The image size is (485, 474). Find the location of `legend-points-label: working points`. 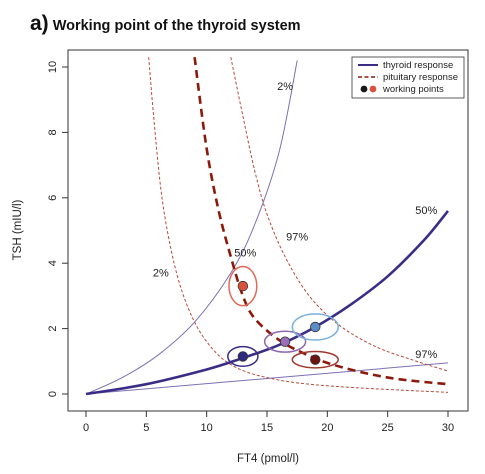

legend-points-label: working points is located at coordinates (413, 89).